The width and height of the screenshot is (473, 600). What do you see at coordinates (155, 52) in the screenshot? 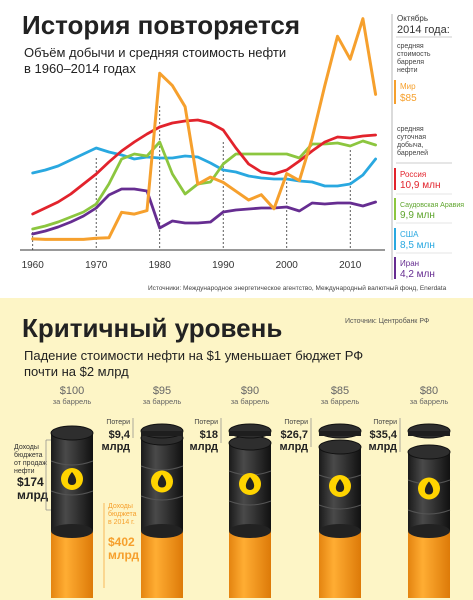
I see `history-subtitle-line1: Объём добычи и средняя стоимость нефти` at bounding box center [155, 52].